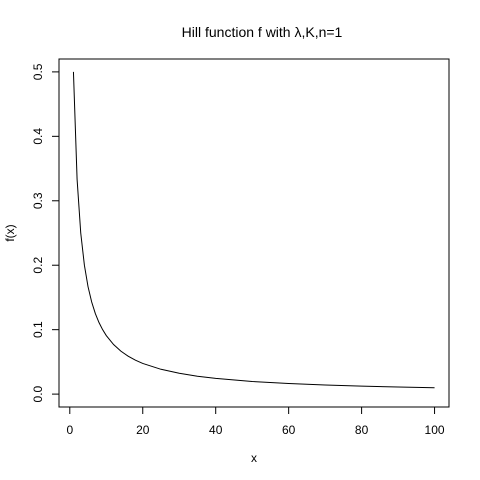  I want to click on x-tick-label: 0, so click(69, 430).